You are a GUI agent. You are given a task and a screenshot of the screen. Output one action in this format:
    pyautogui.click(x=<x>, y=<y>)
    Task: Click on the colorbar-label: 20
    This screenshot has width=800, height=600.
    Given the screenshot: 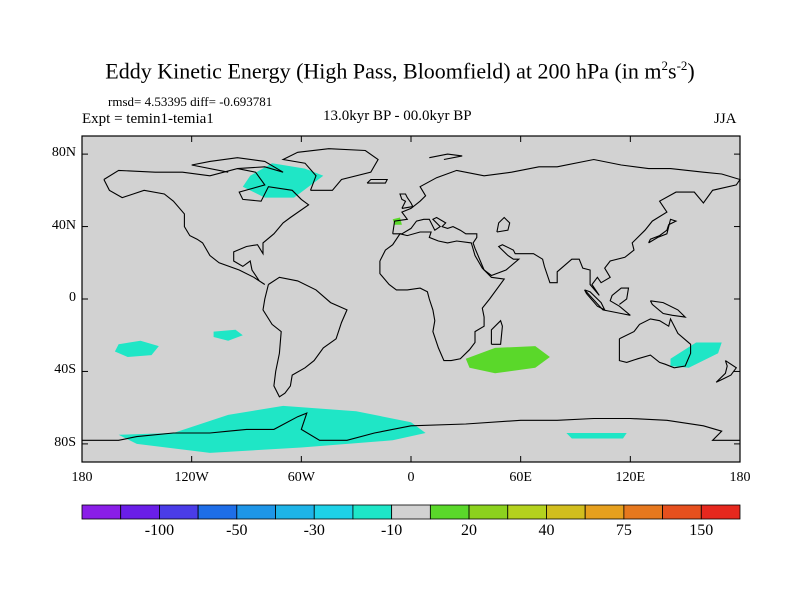 What is the action you would take?
    pyautogui.click(x=469, y=530)
    